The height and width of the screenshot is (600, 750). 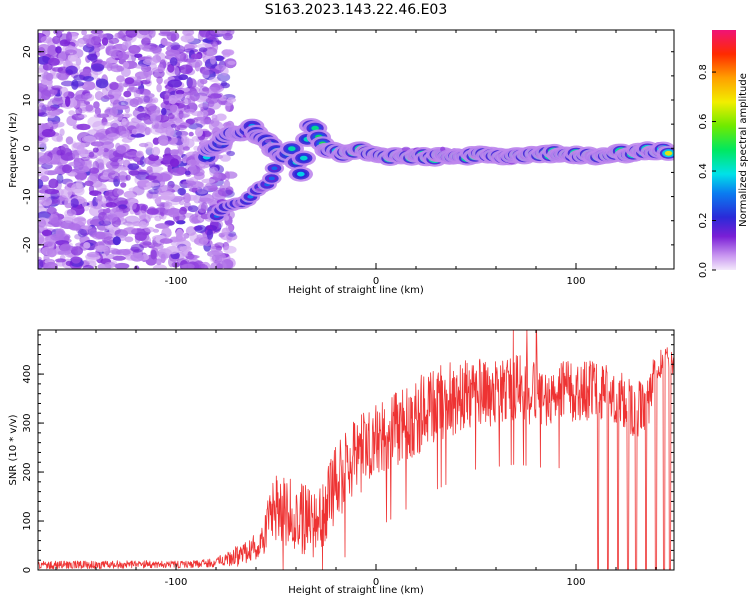 I want to click on x-tick-label: 0, so click(x=376, y=582).